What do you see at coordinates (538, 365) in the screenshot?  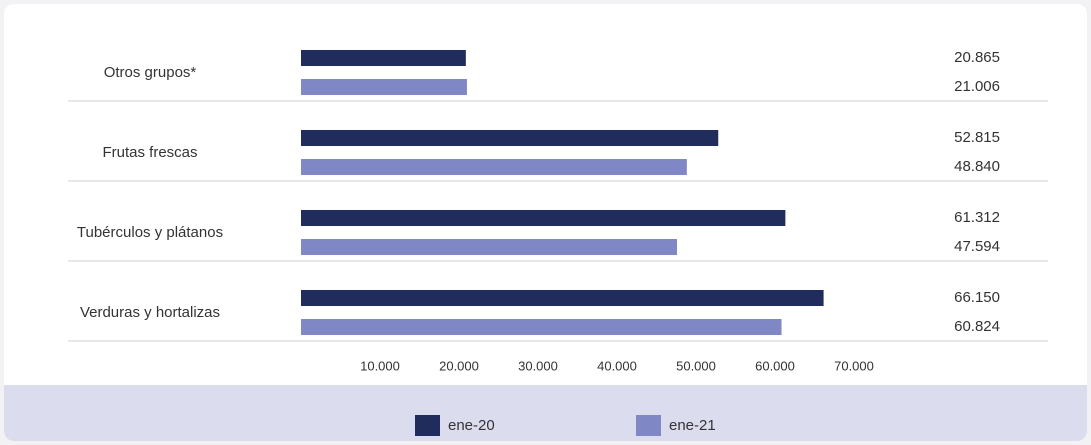 I see `x-tick-label: 30.000` at bounding box center [538, 365].